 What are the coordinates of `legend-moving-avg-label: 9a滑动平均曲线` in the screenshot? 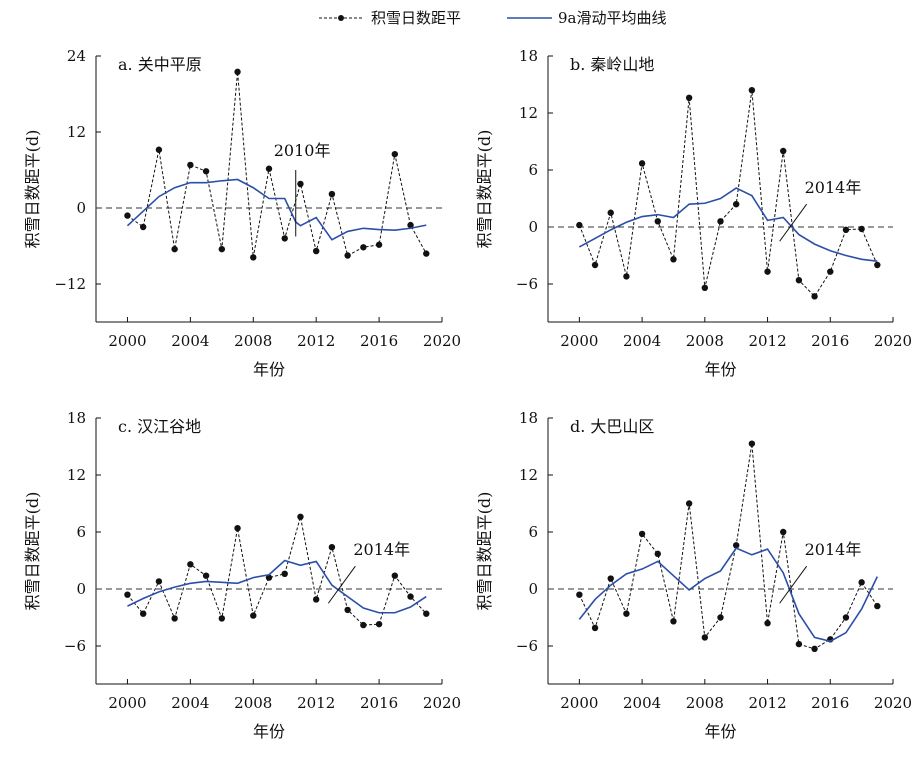 It's located at (612, 18).